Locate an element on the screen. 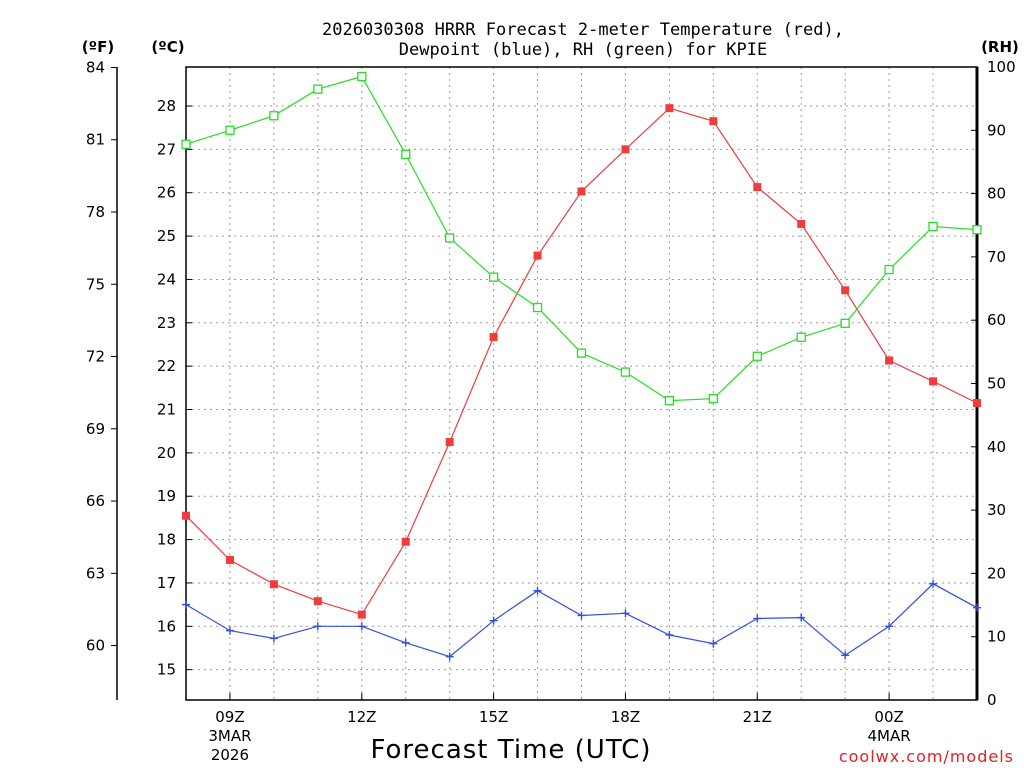  x-date-label: 4MAR is located at coordinates (889, 736).